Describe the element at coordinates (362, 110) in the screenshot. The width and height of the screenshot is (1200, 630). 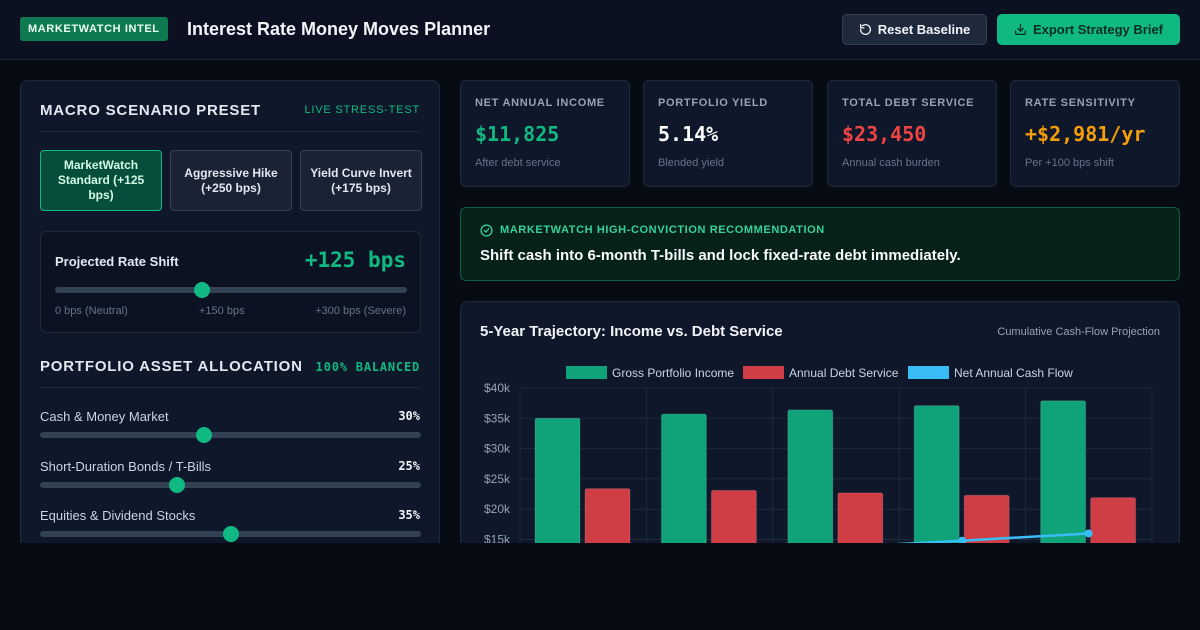
I see `live-stress-test-tag: LIVE STRESS-TEST` at that location.